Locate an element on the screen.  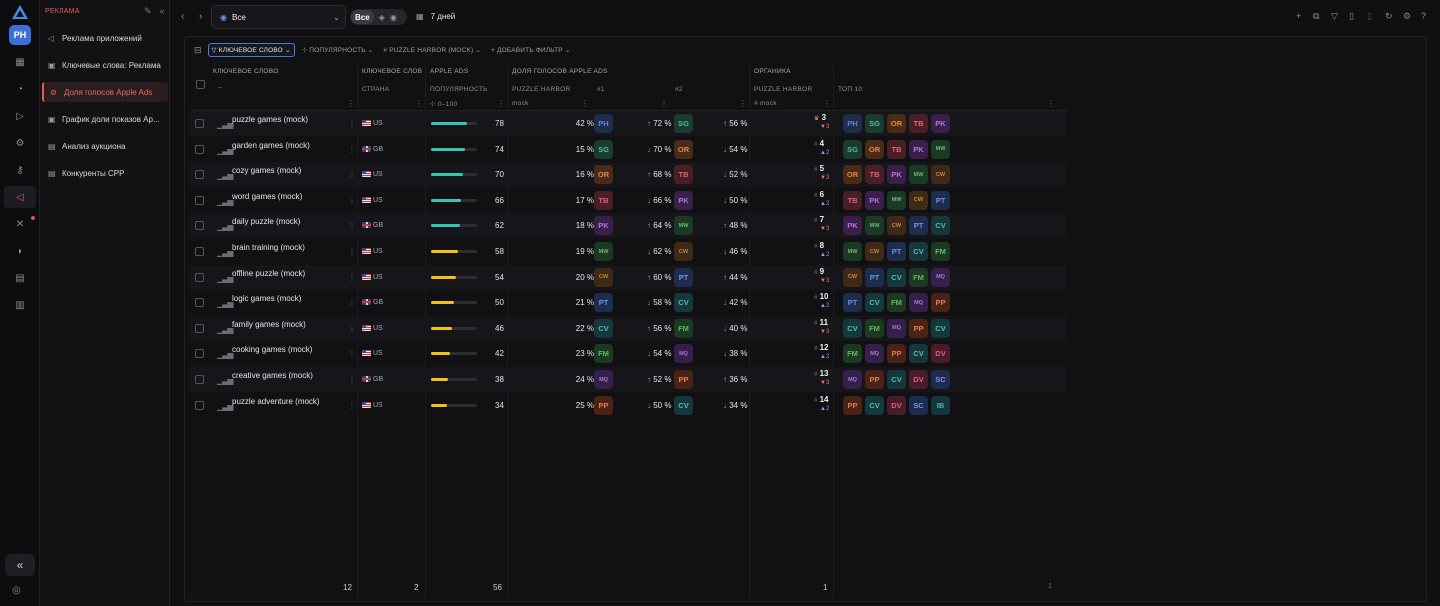
forward-icon: › is located at coordinates (201, 16).